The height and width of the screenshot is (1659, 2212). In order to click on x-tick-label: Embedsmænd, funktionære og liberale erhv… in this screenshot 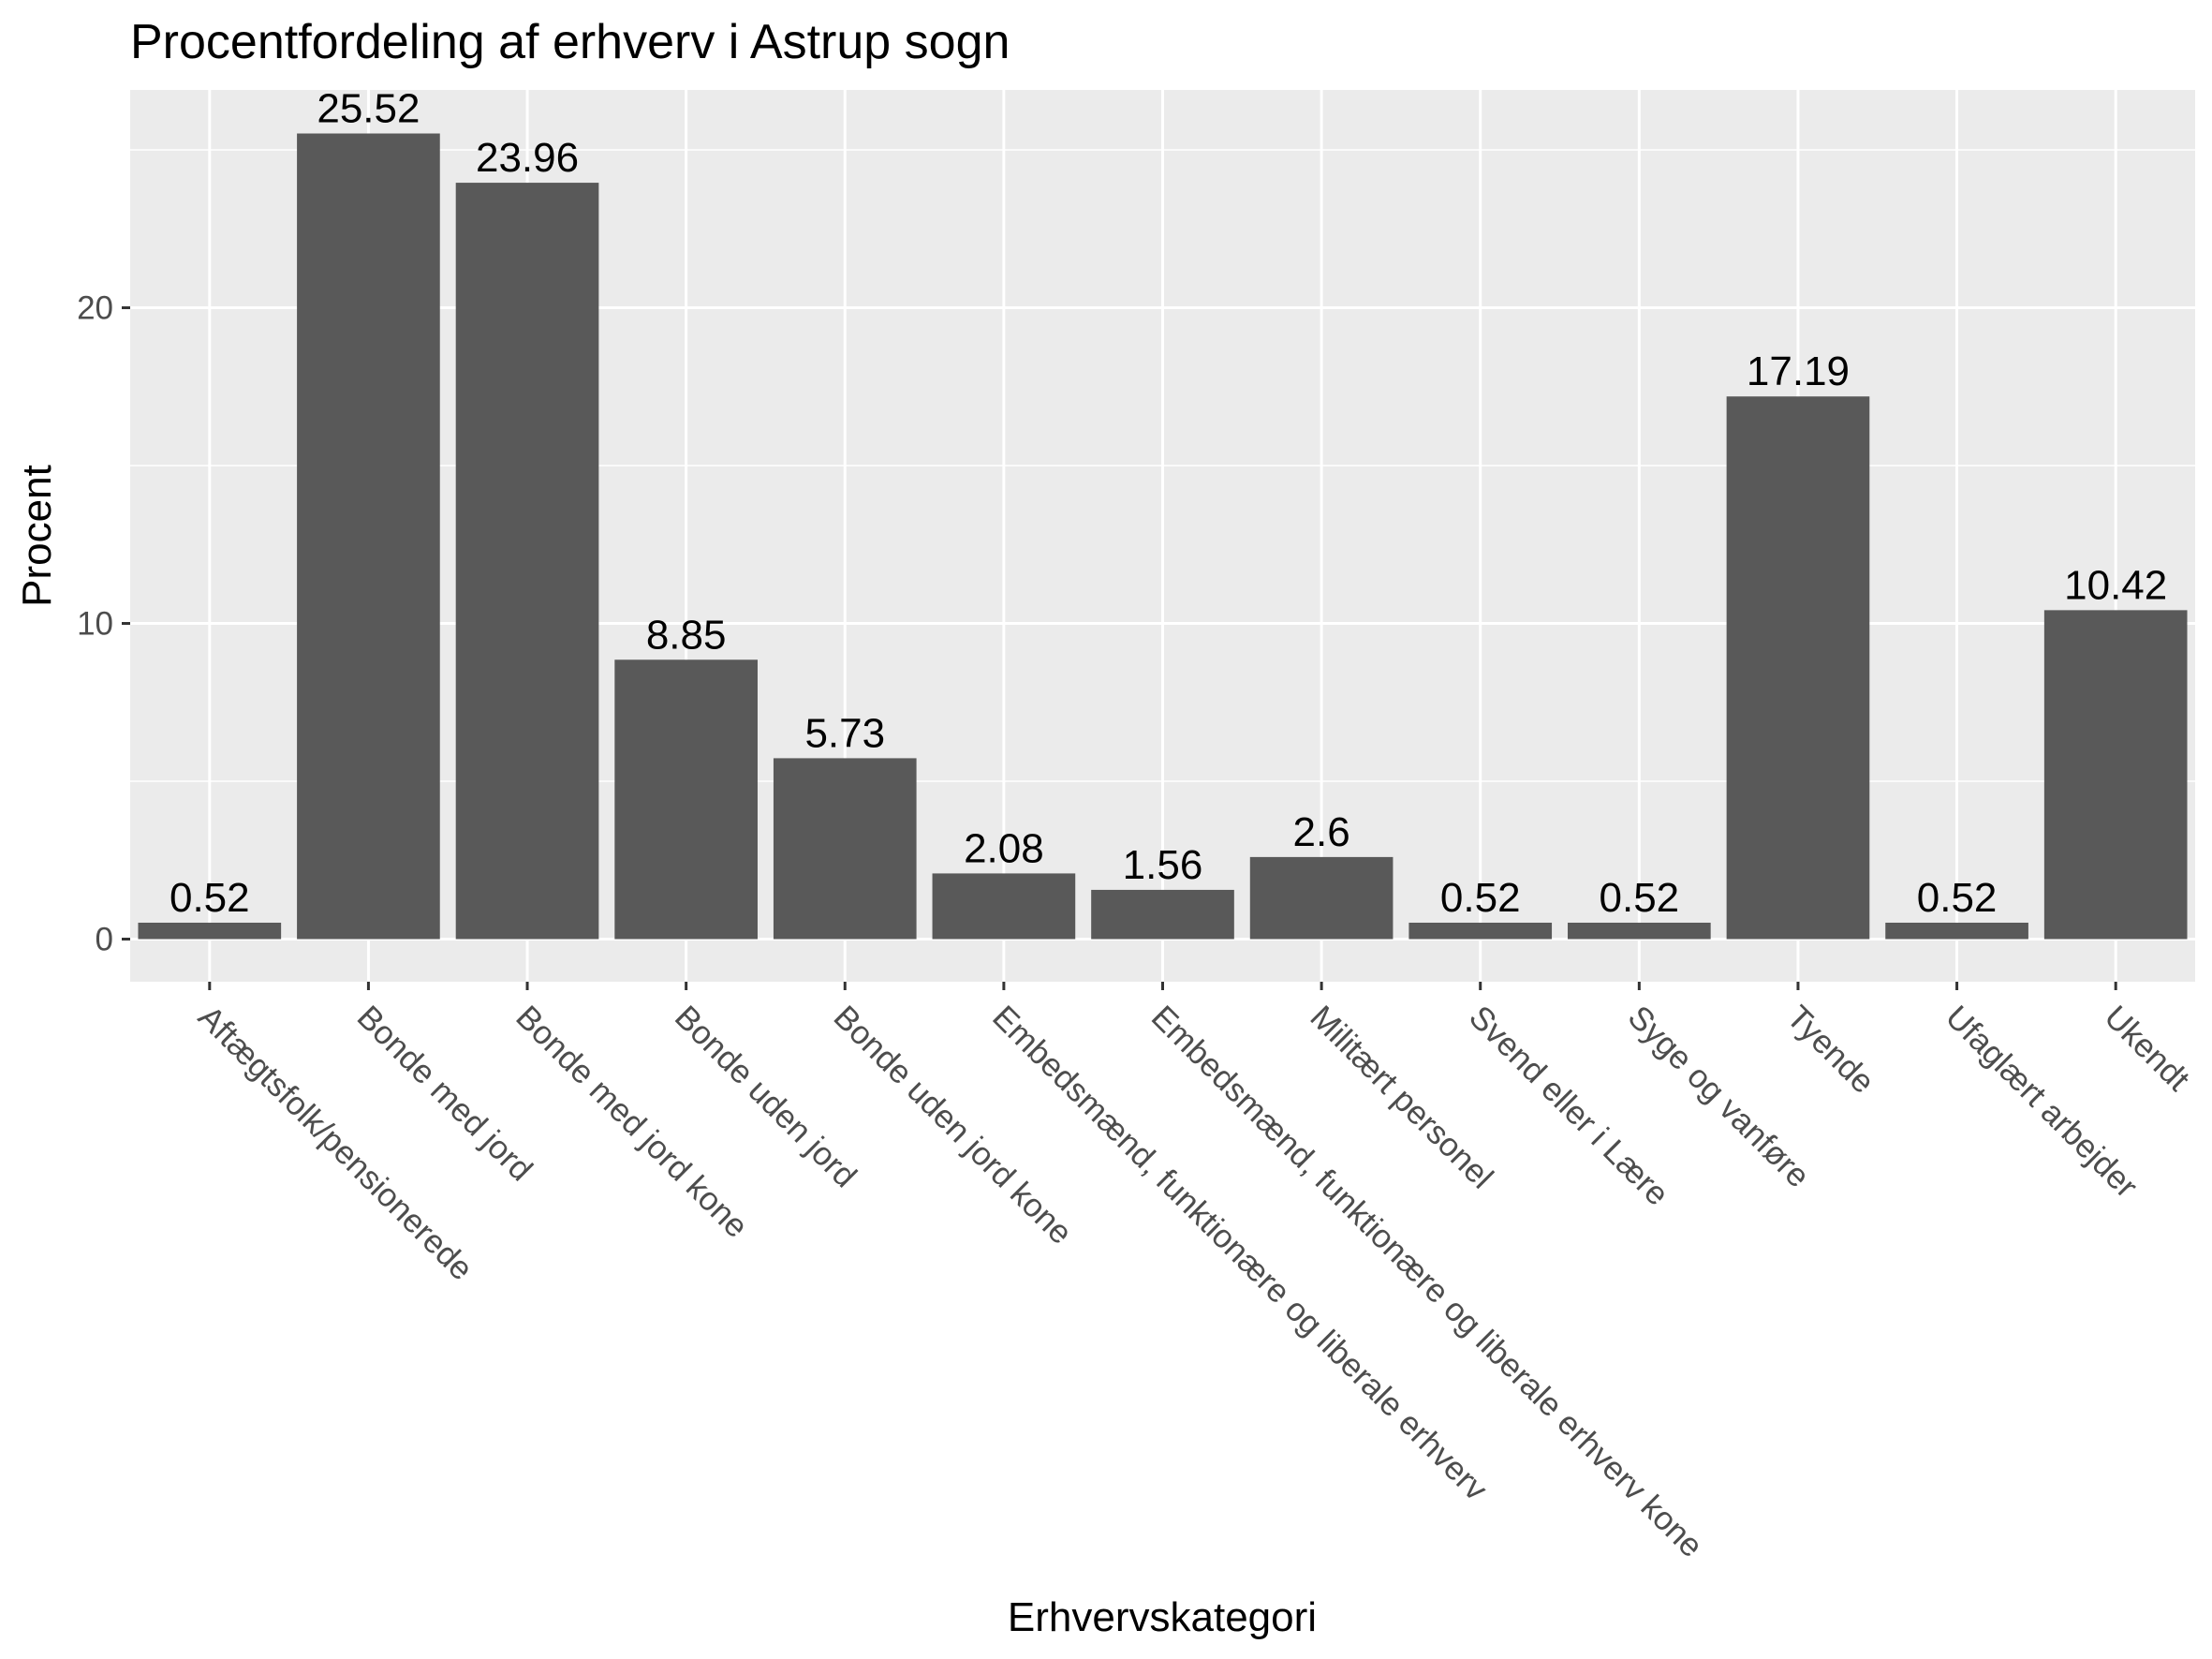, I will do `click(1427, 1282)`.